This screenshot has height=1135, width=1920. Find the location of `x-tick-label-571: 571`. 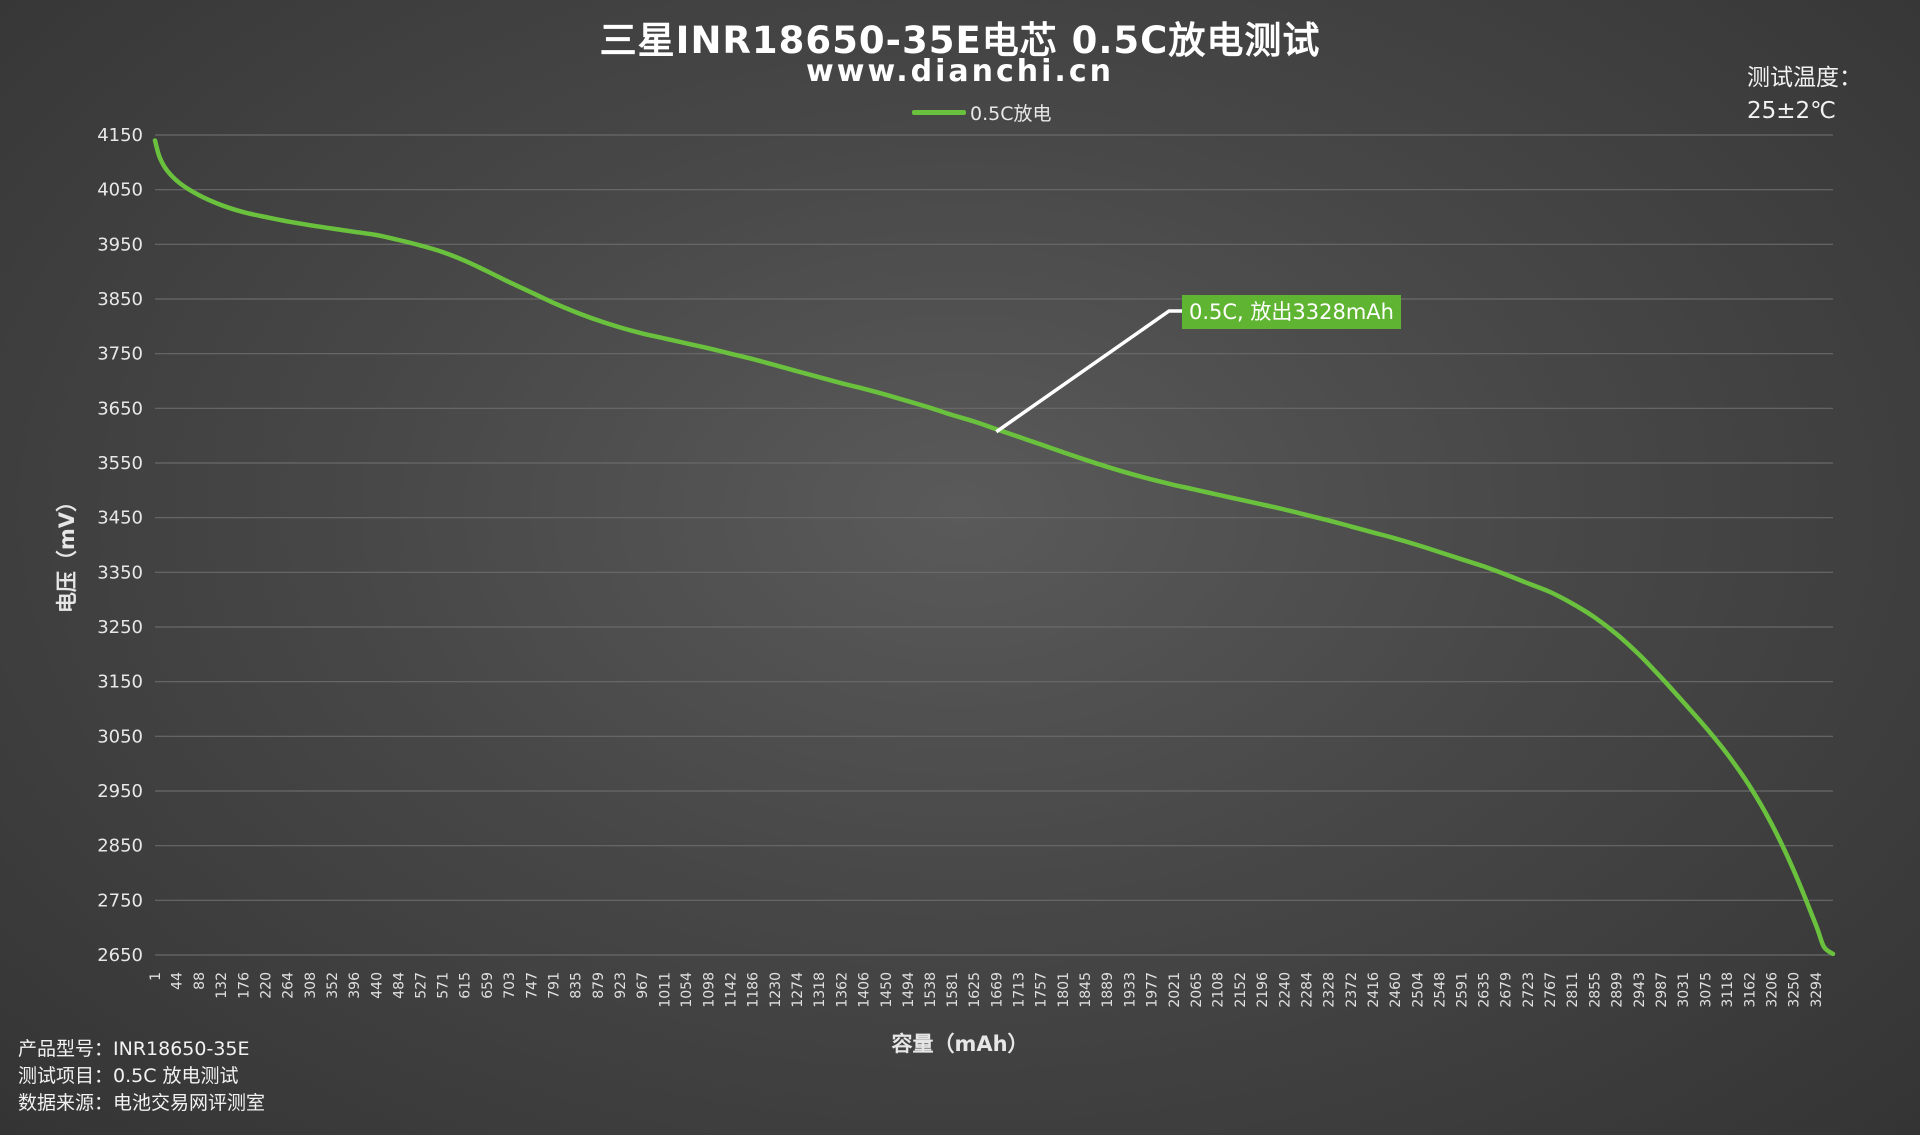

x-tick-label-571: 571 is located at coordinates (443, 985).